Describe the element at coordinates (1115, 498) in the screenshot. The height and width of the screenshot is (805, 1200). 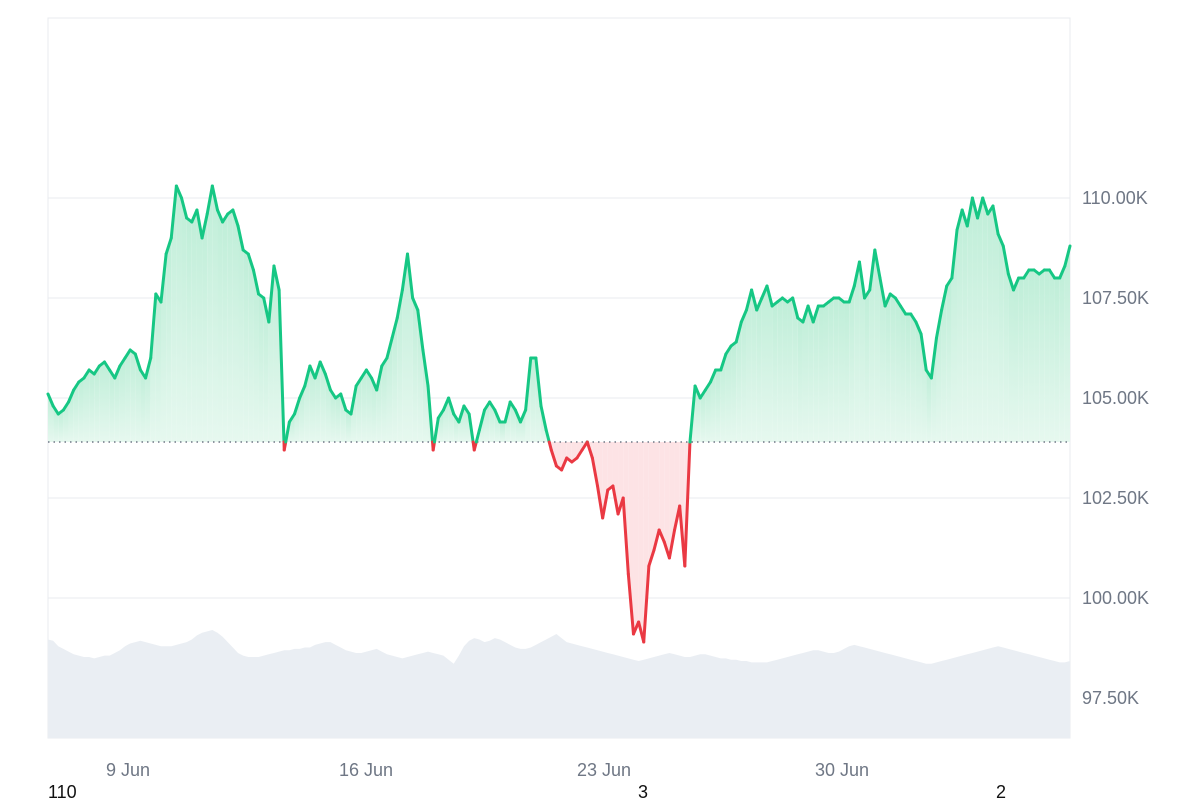
I see `y-tick-label: 102.50K` at that location.